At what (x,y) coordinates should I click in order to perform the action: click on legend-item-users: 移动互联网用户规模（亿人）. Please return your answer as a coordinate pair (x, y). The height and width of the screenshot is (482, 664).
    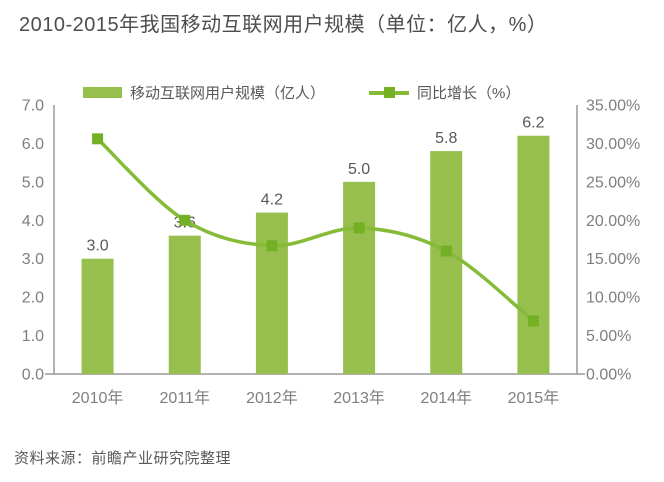
    Looking at the image, I should click on (204, 92).